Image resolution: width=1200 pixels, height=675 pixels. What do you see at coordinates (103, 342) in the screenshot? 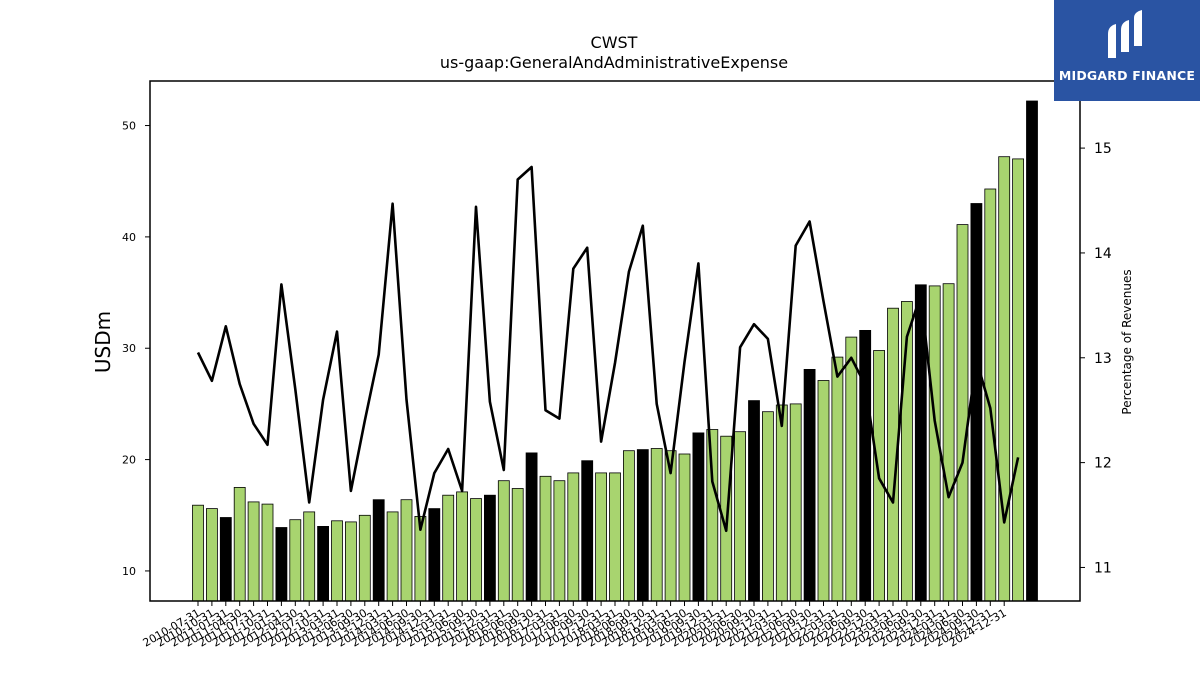
I see `y-axis-label: USDm` at bounding box center [103, 342].